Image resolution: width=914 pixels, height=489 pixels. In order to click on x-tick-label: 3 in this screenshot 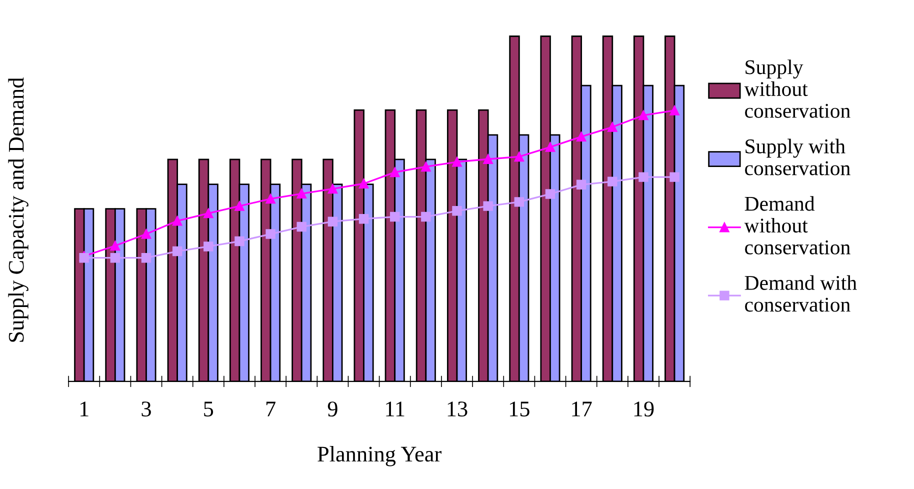, I will do `click(146, 409)`.